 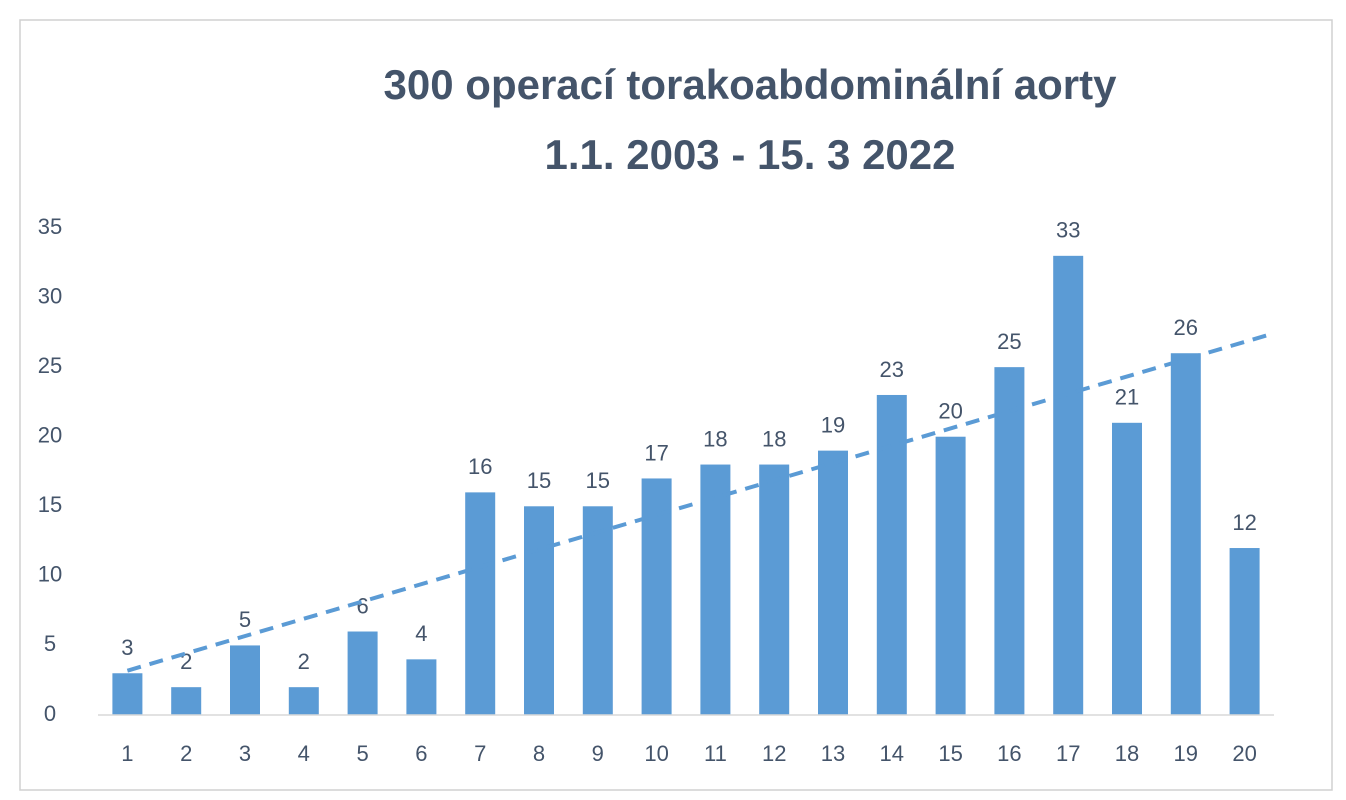 What do you see at coordinates (421, 633) in the screenshot?
I see `data-label: 4` at bounding box center [421, 633].